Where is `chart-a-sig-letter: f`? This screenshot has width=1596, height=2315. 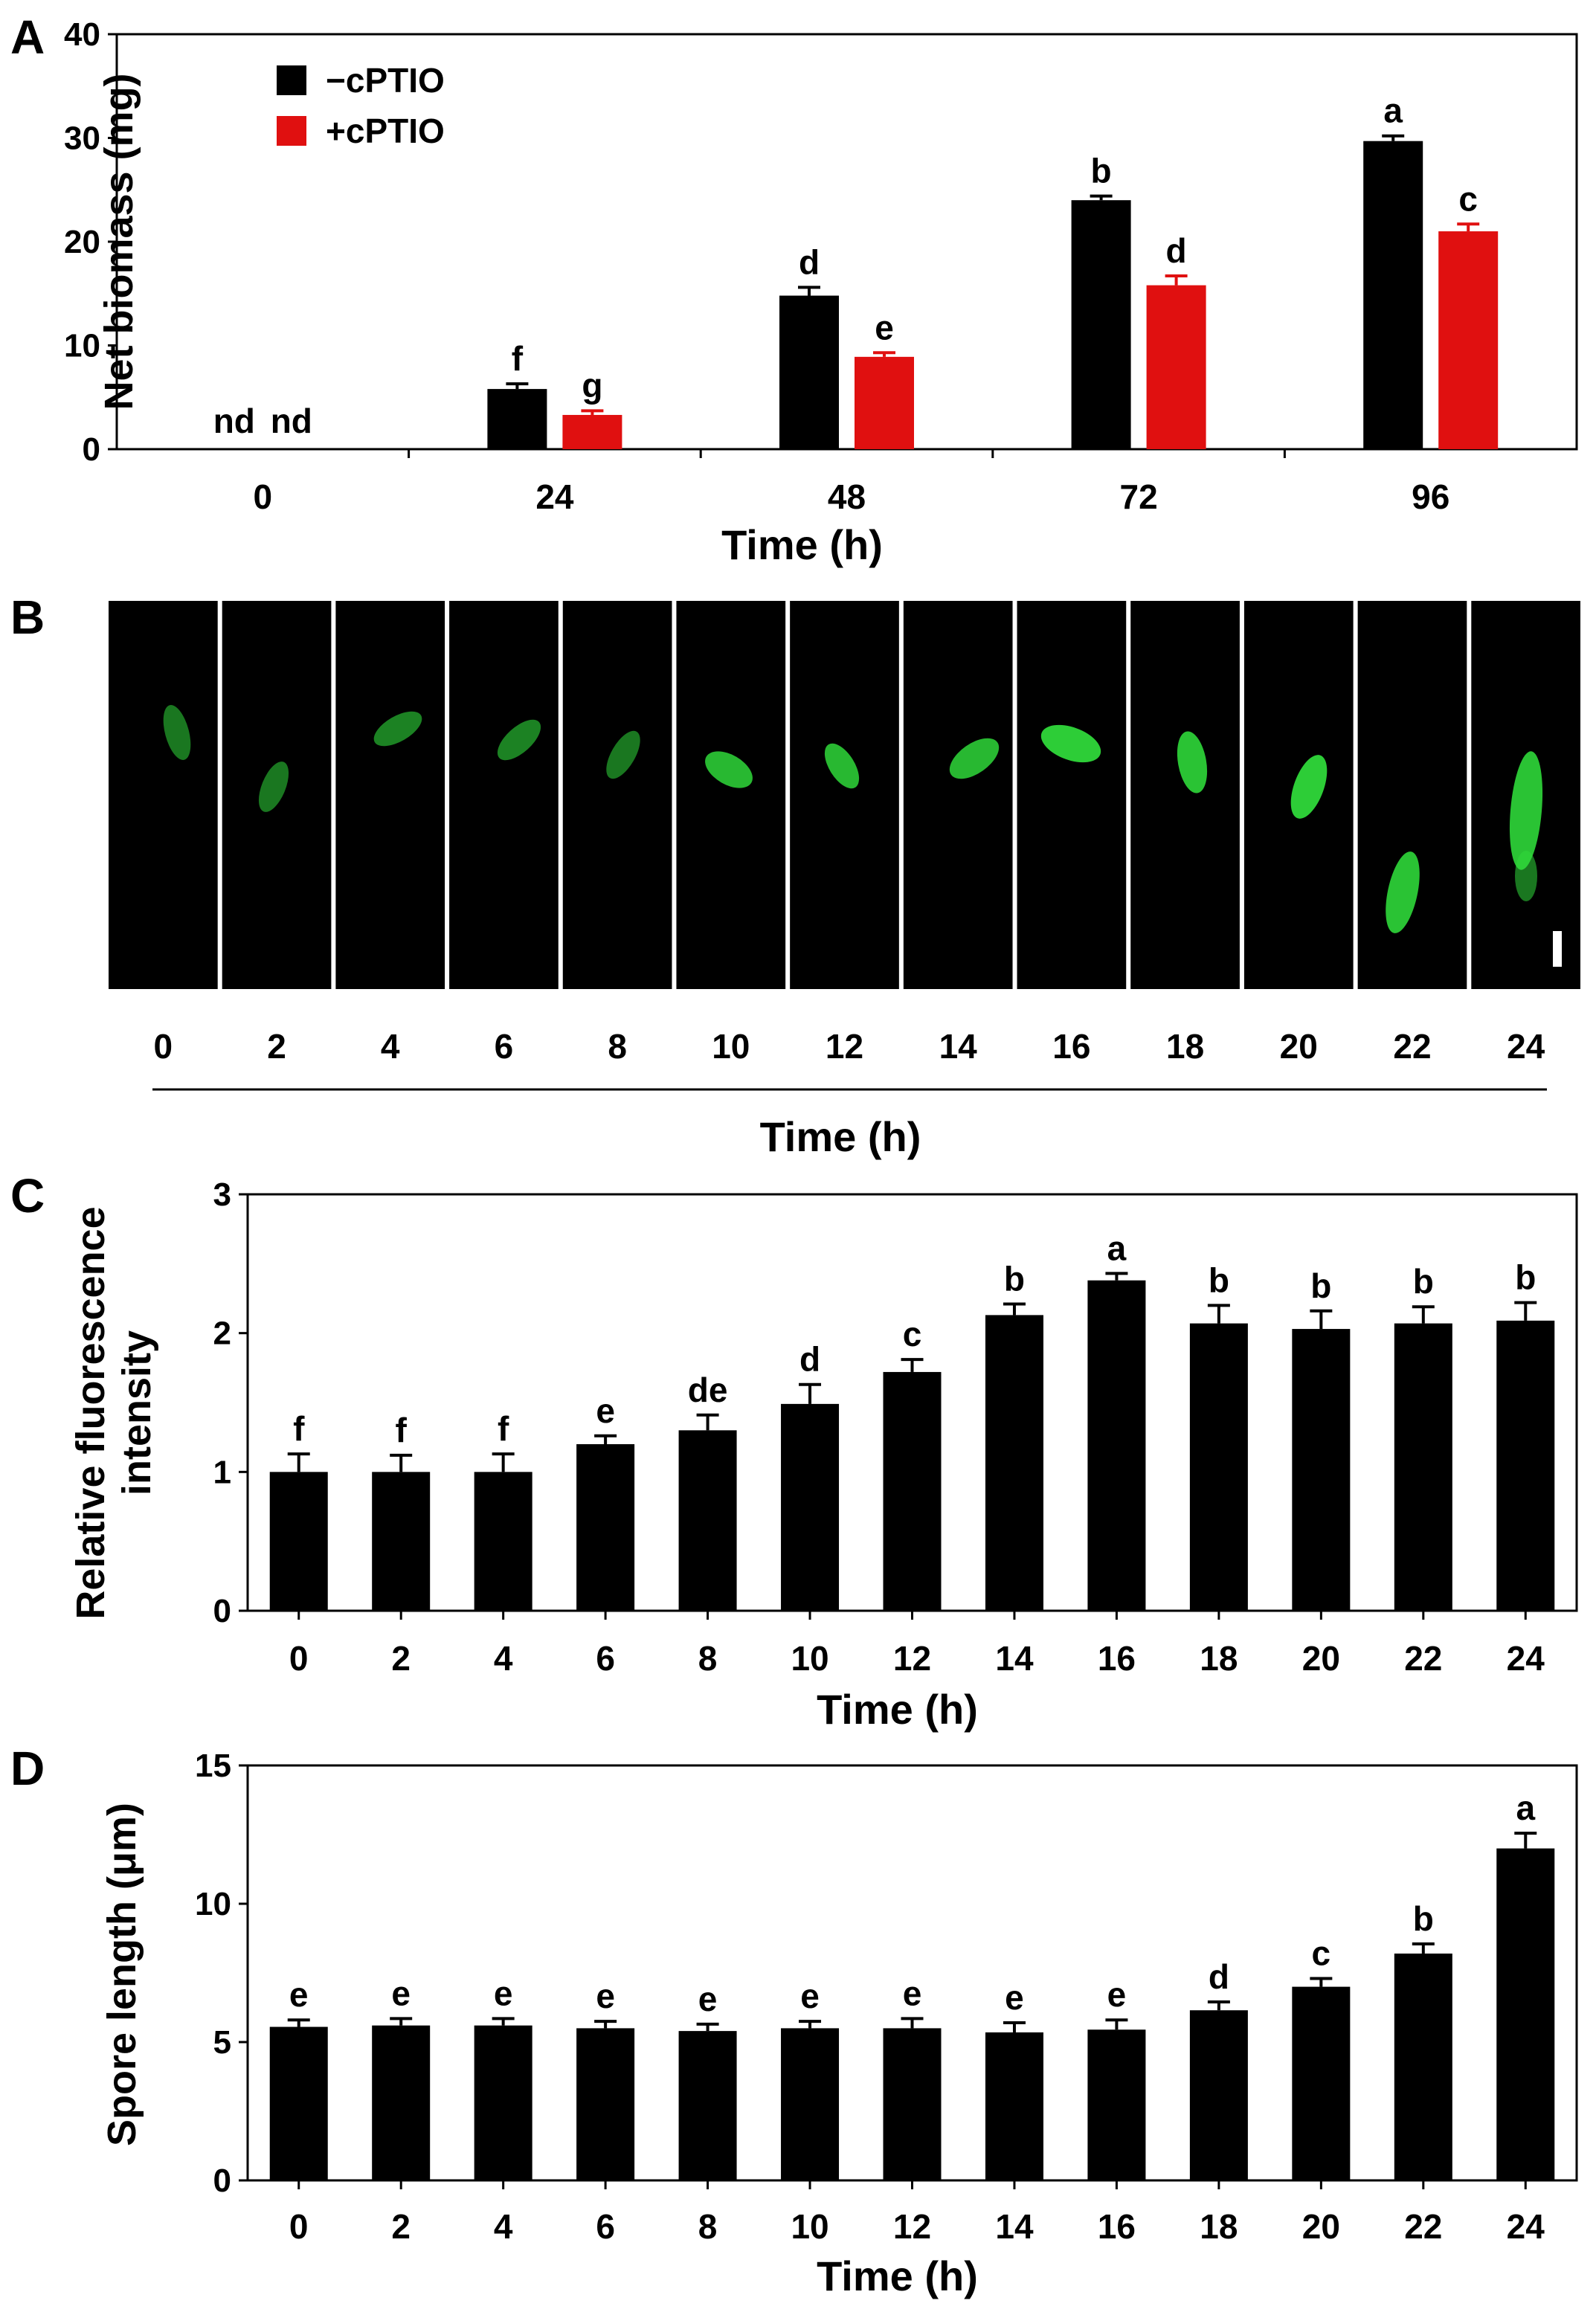 chart-a-sig-letter: f is located at coordinates (518, 358).